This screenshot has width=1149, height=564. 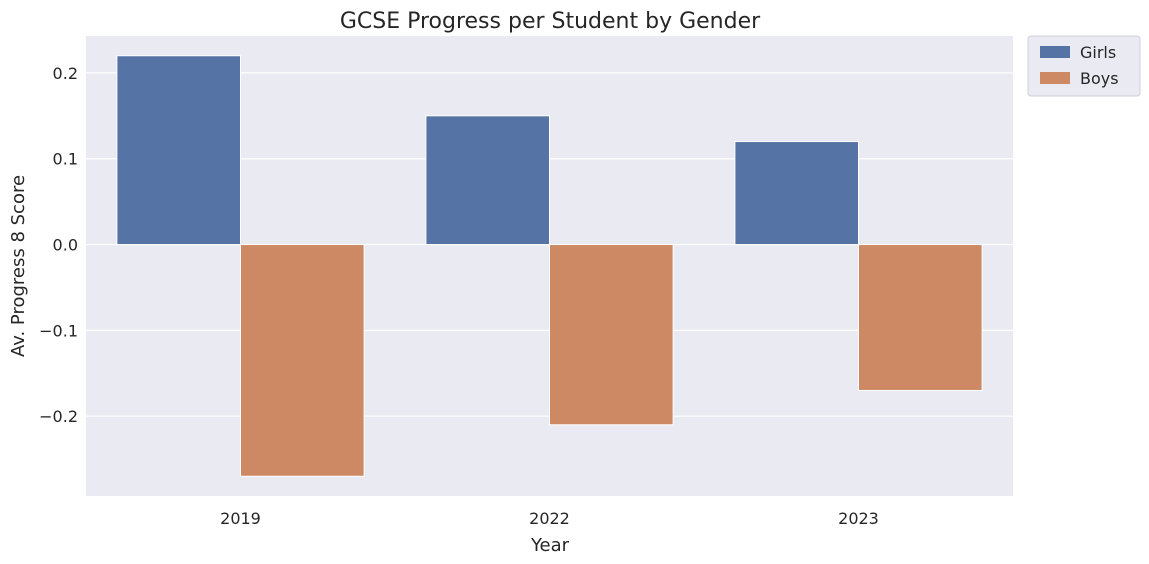 I want to click on y-tick-label: 0.1, so click(x=65, y=159).